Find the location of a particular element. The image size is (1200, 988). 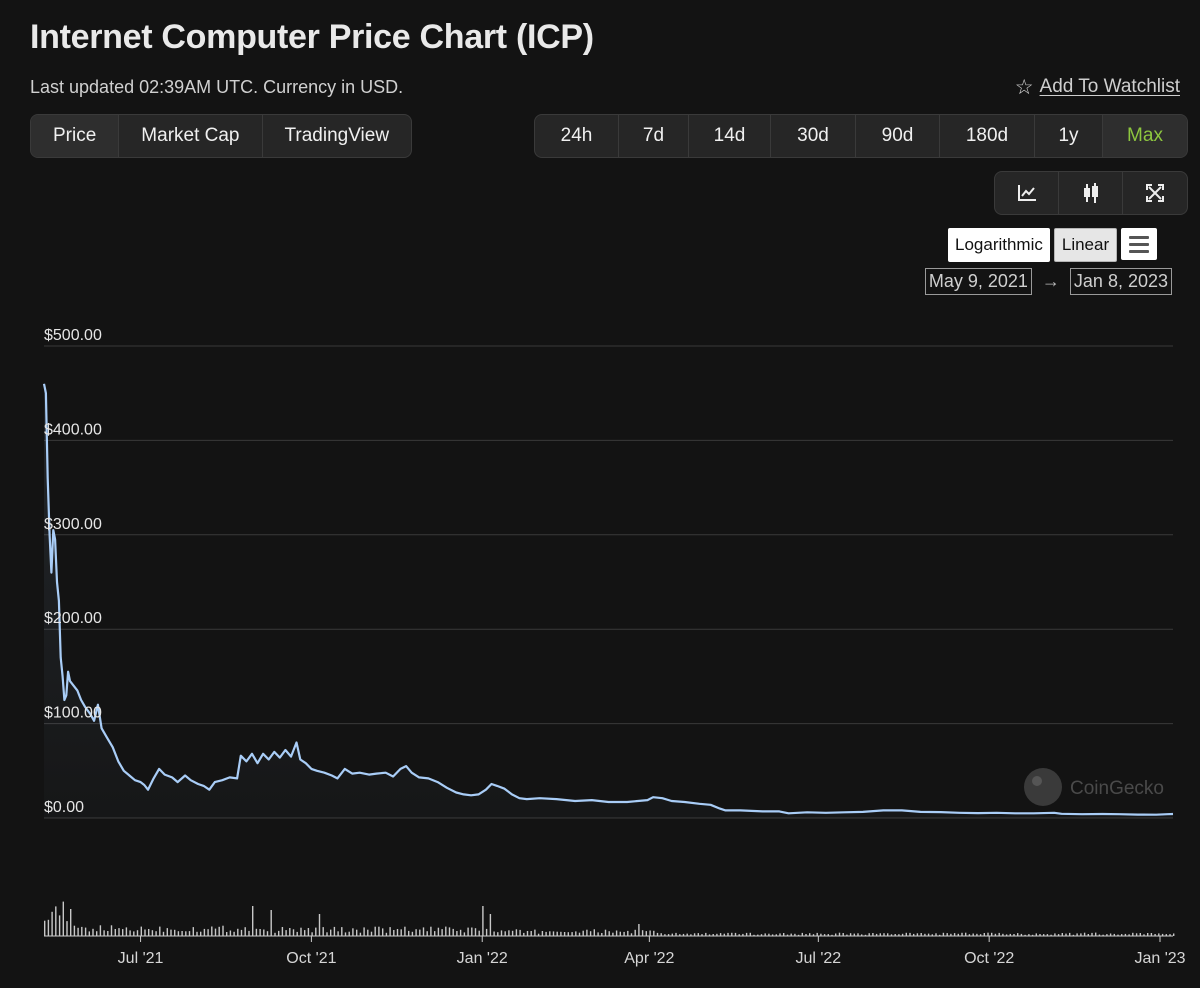

range-7d-button: 7d is located at coordinates (654, 136).